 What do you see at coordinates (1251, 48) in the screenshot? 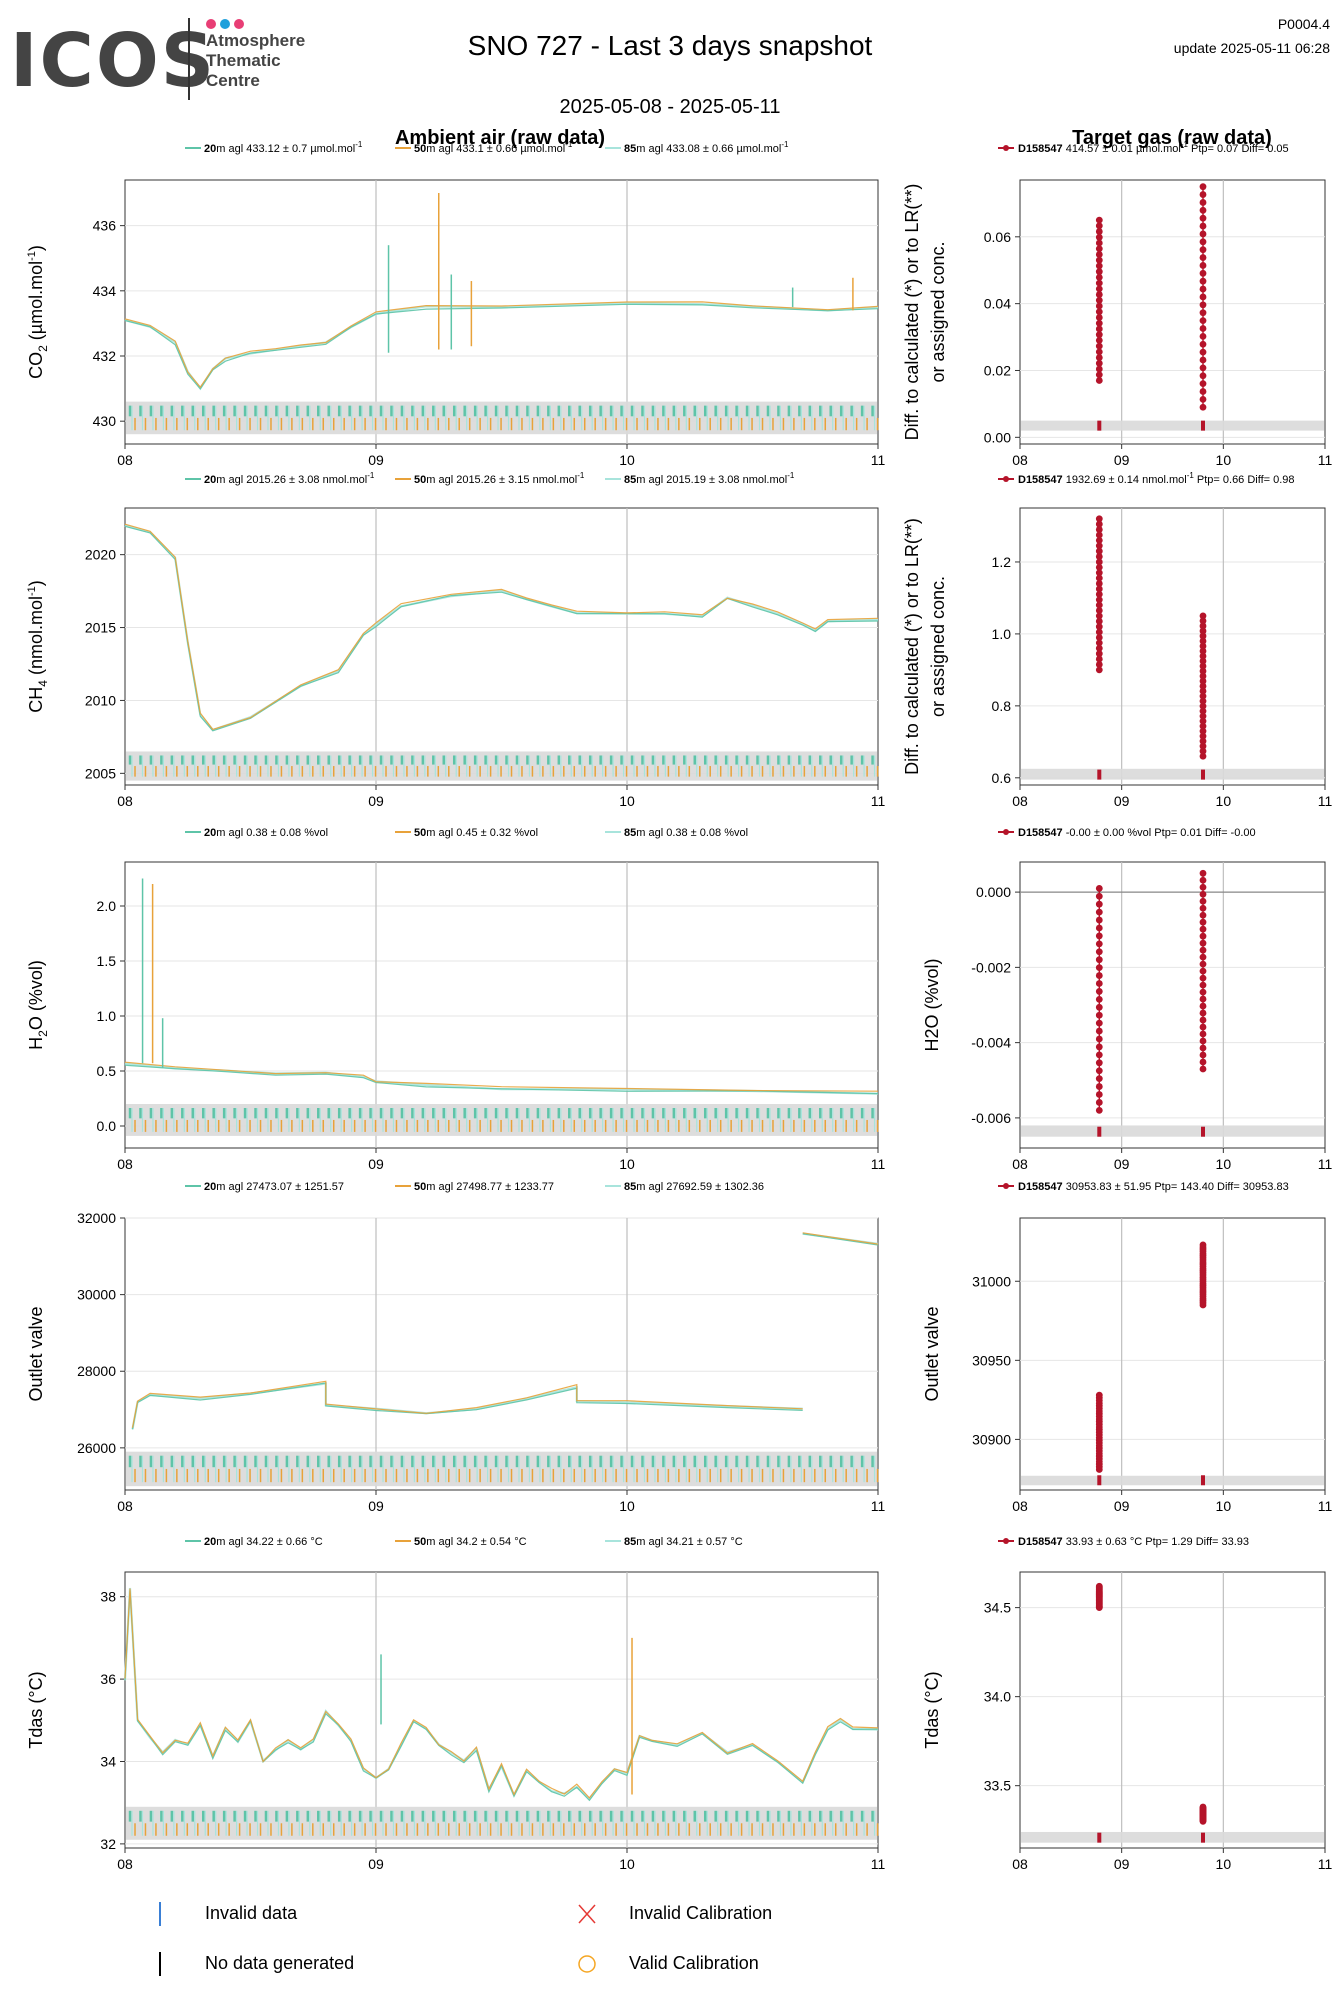
I see `update-timestamp: update 2025-05-11 06:28` at bounding box center [1251, 48].